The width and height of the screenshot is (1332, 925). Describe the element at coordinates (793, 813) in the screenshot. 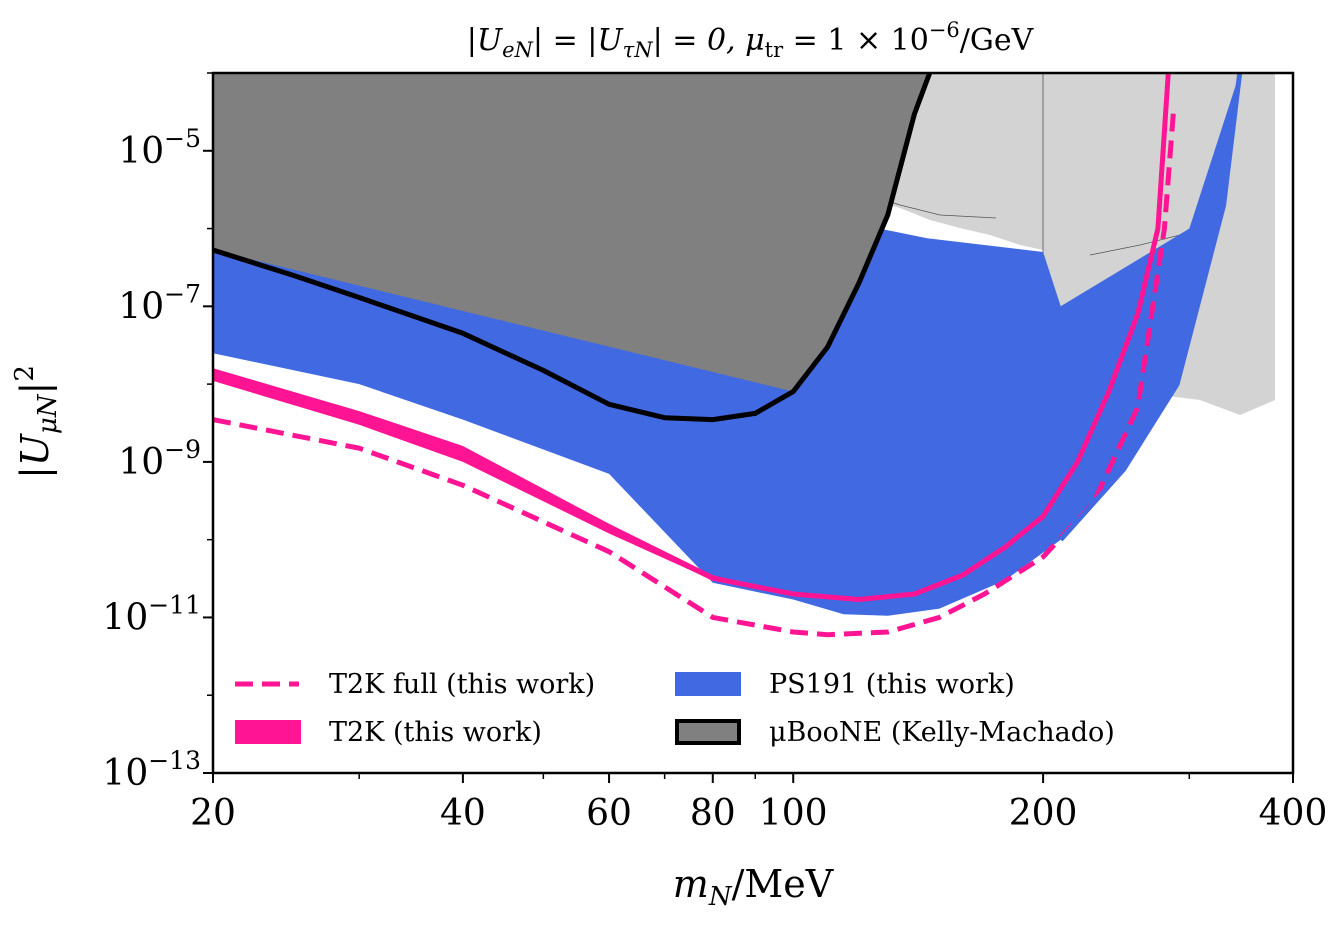

I see `x-tick-label: 100` at that location.